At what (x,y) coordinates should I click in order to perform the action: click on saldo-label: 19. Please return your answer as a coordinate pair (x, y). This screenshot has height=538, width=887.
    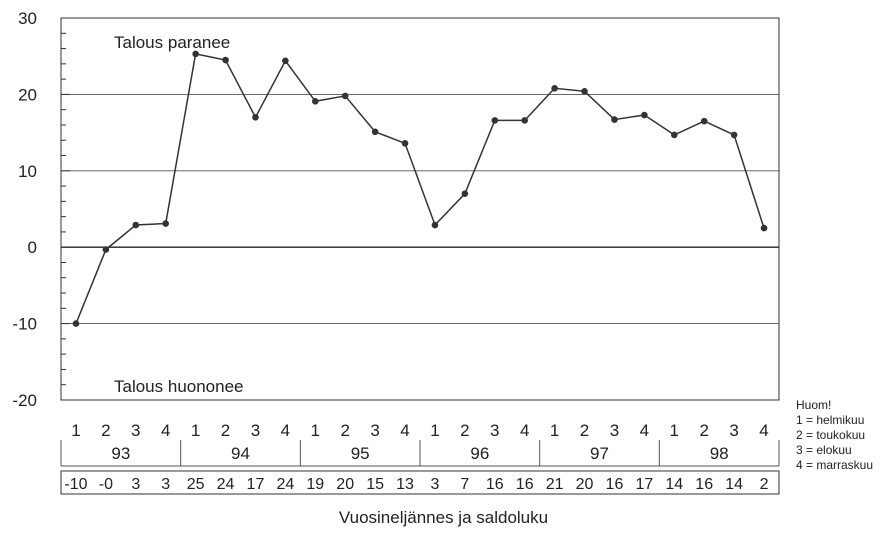
    Looking at the image, I should click on (315, 484).